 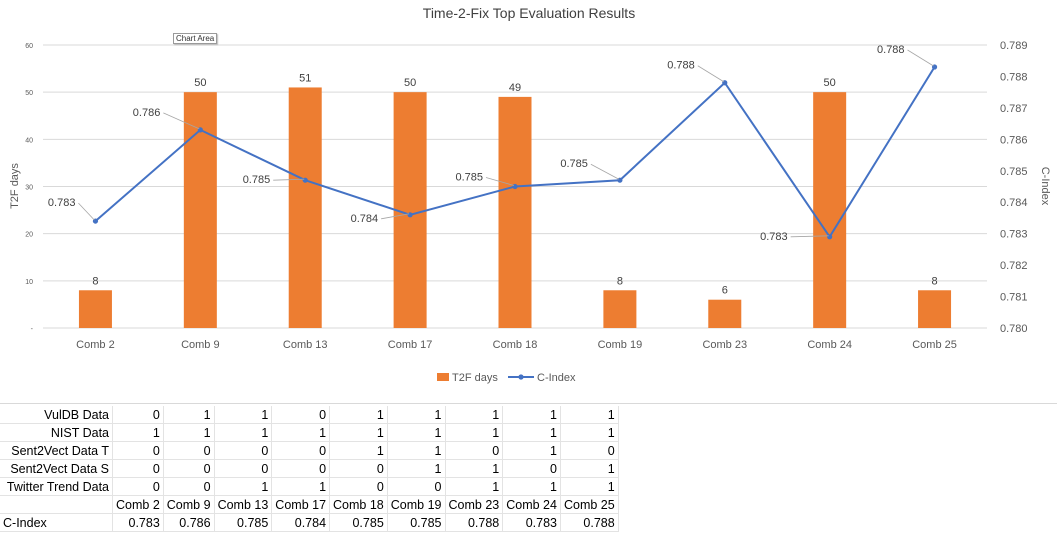 What do you see at coordinates (529, 13) in the screenshot?
I see `chart-title: Time-2-Fix Top Evaluation Results` at bounding box center [529, 13].